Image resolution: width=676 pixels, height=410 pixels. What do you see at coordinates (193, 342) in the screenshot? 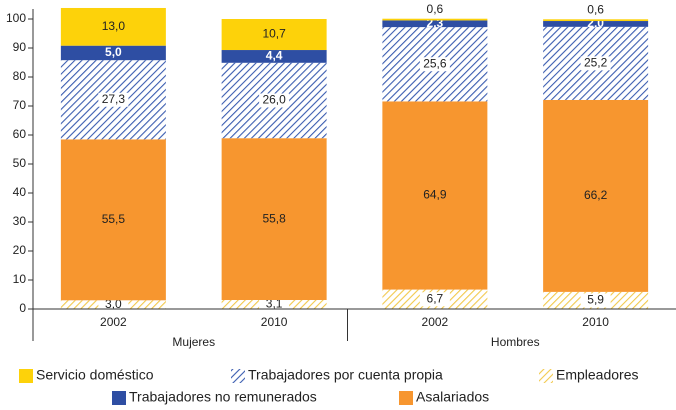
I see `group-label: Mujeres` at bounding box center [193, 342].